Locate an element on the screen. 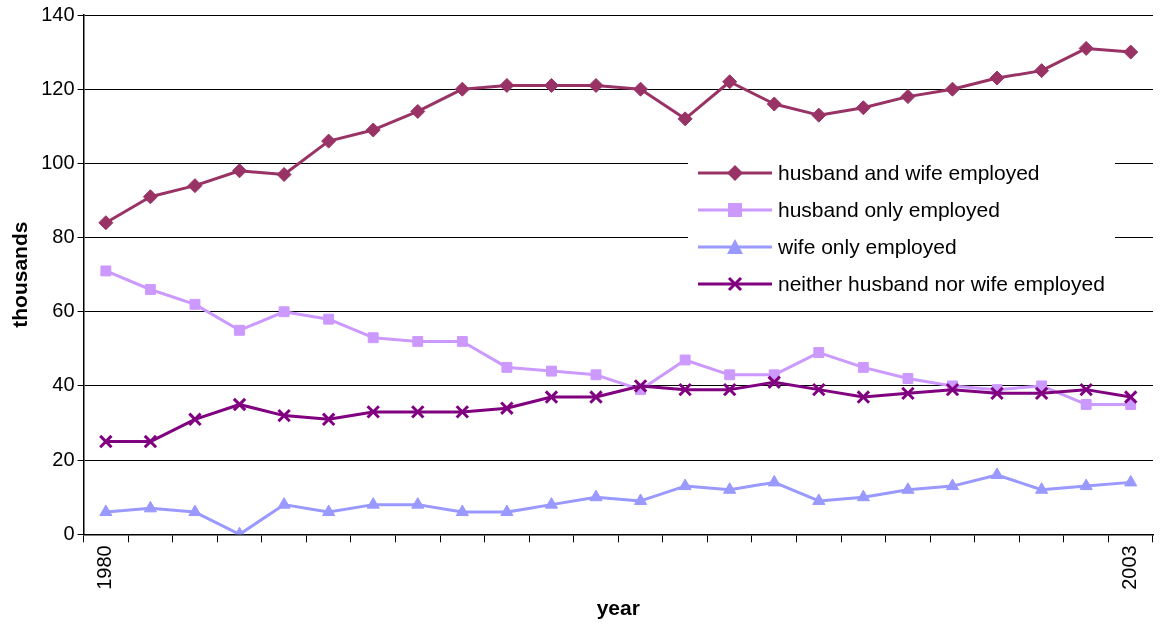  y-tick-label: 40 is located at coordinates (63, 384).